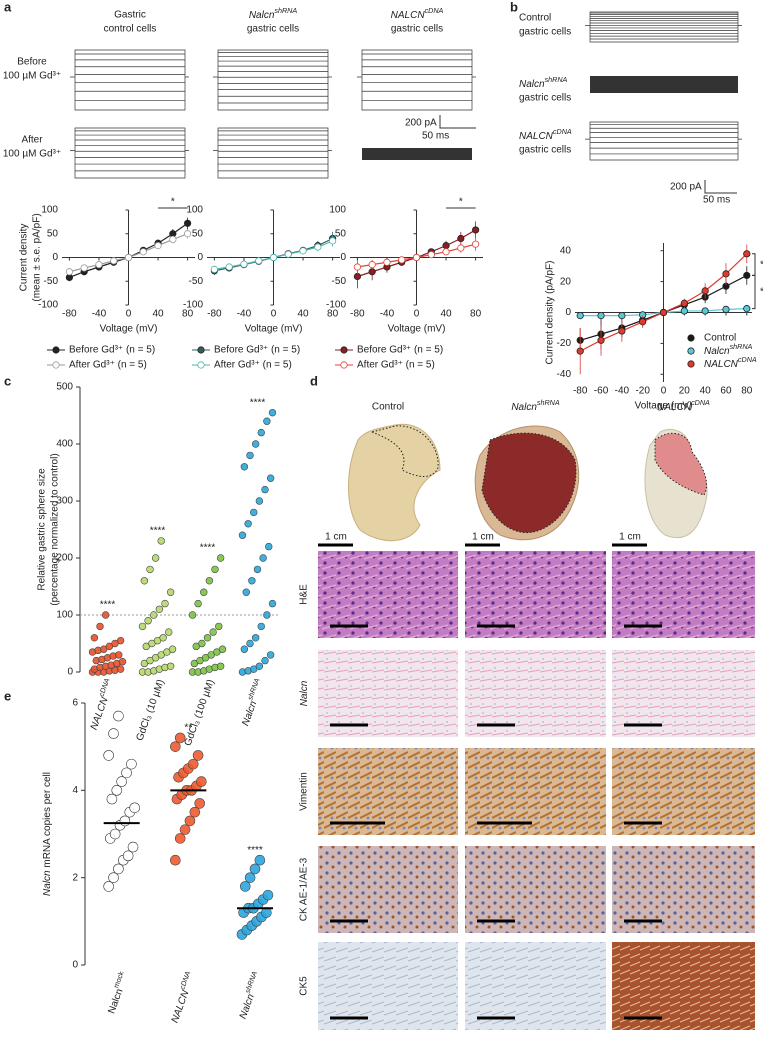  I want to click on row-label: gastric cells, so click(545, 98).